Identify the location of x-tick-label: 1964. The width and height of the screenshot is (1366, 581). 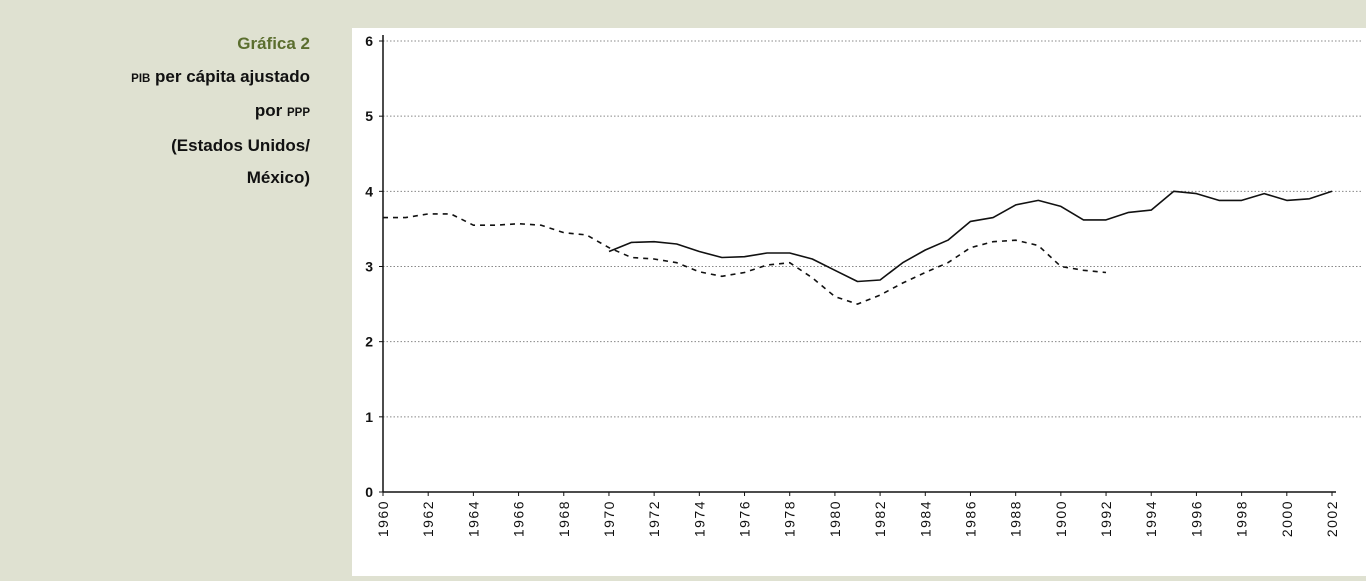
(473, 518).